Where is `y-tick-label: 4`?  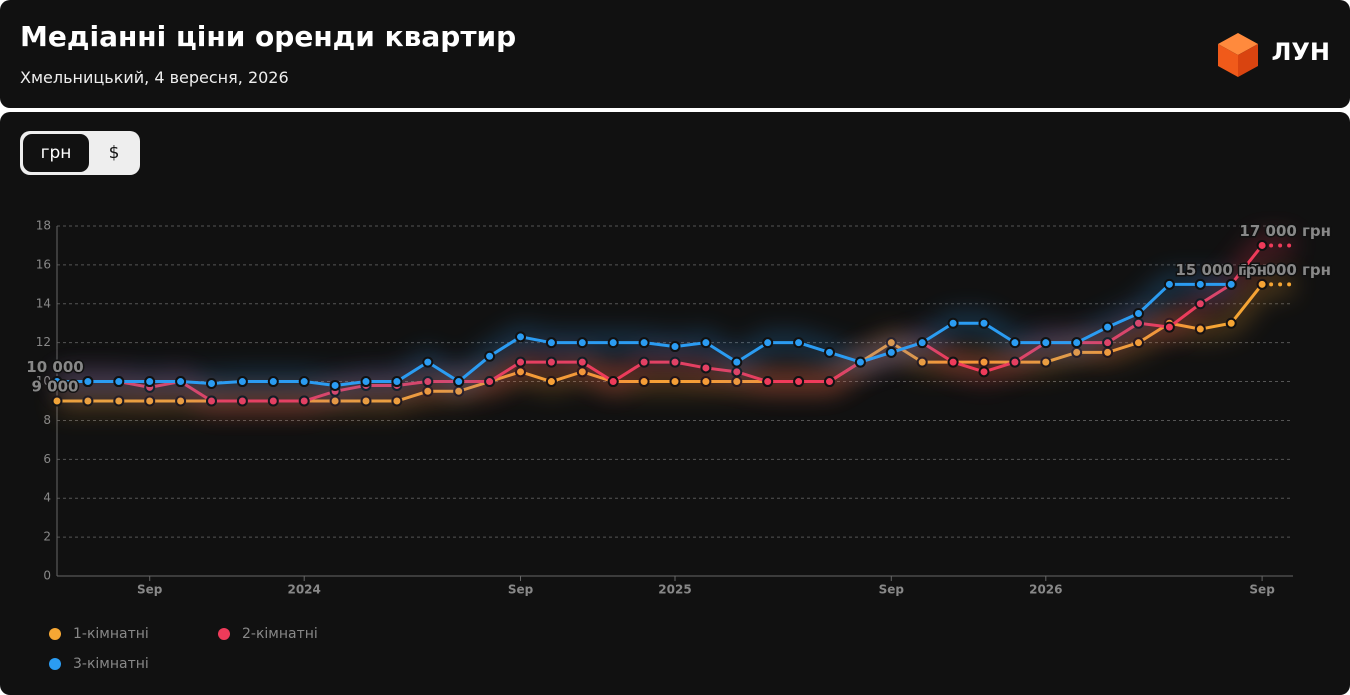
y-tick-label: 4 is located at coordinates (47, 498).